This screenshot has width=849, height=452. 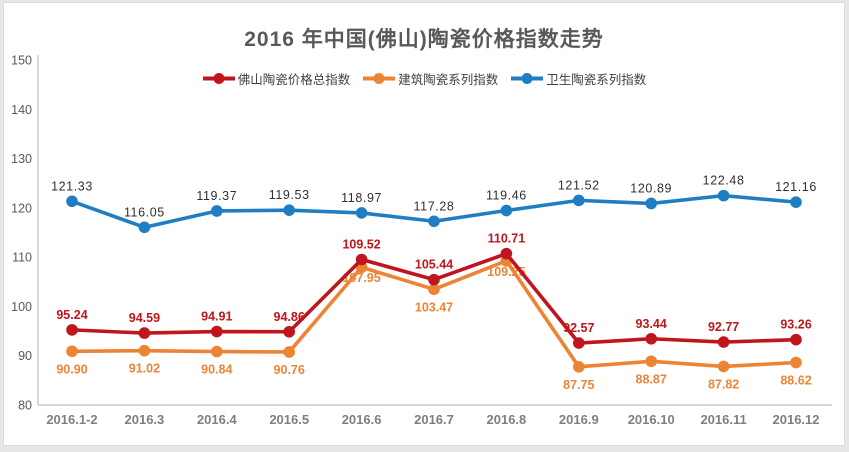 What do you see at coordinates (289, 419) in the screenshot?
I see `x-axis-tick-label: 2016.5` at bounding box center [289, 419].